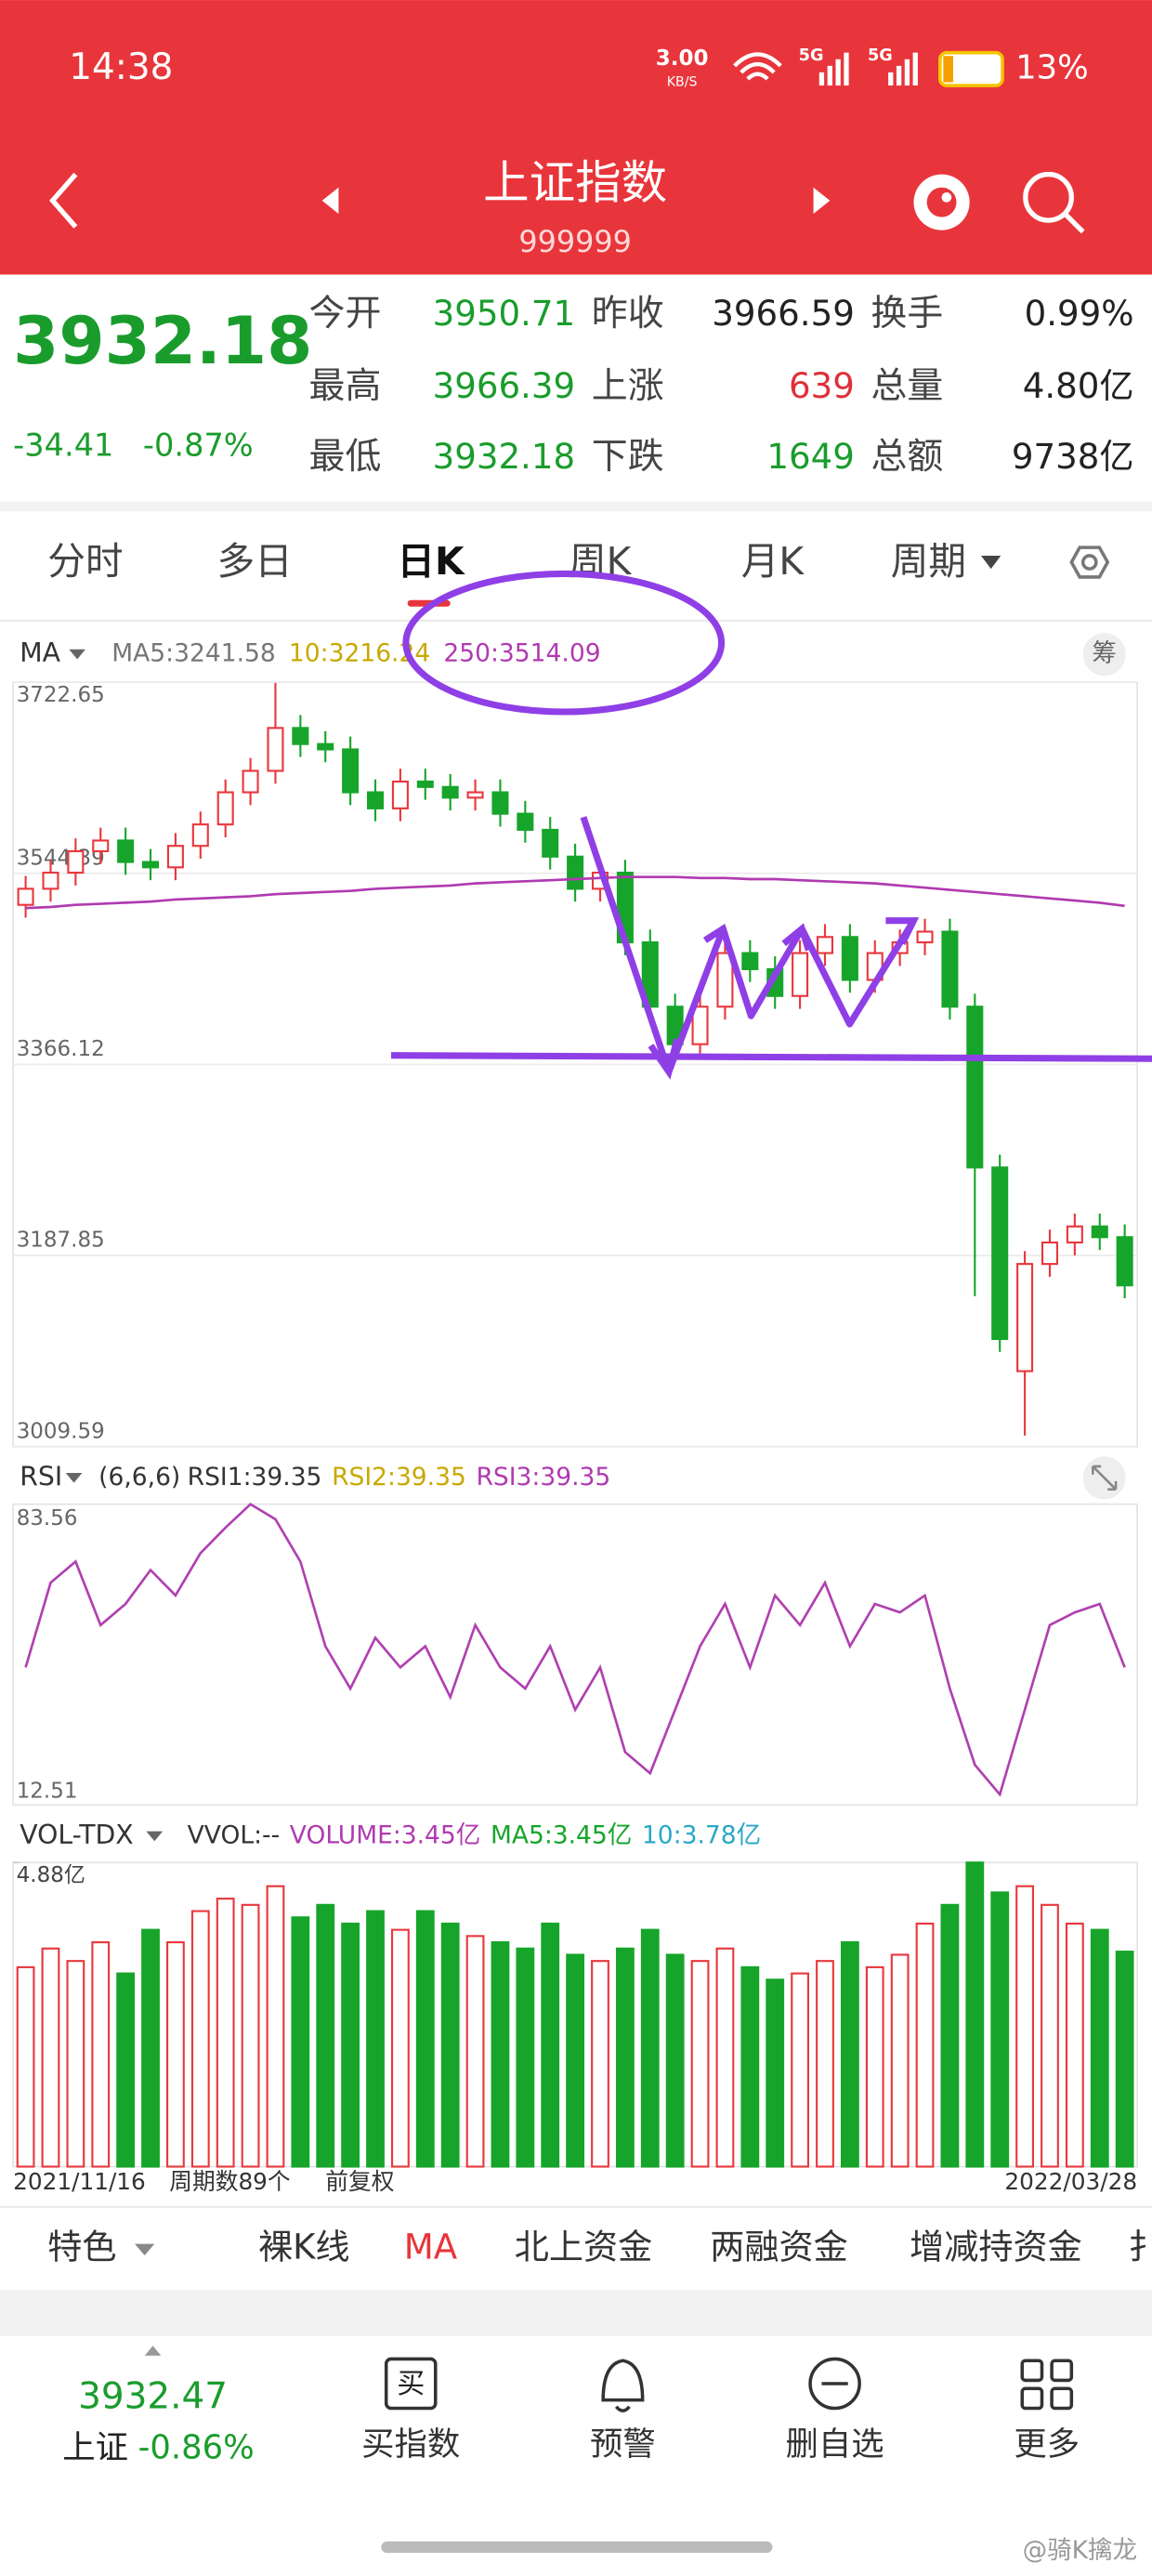 Image resolution: width=1152 pixels, height=2576 pixels. Describe the element at coordinates (63, 200) in the screenshot. I see `back-button` at that location.